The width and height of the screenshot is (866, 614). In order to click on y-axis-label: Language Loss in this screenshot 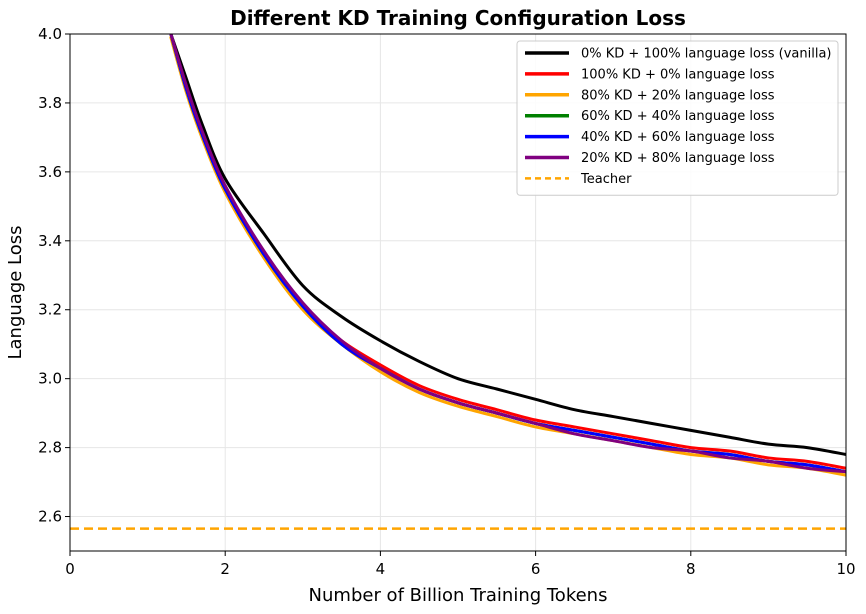, I will do `click(15, 292)`.